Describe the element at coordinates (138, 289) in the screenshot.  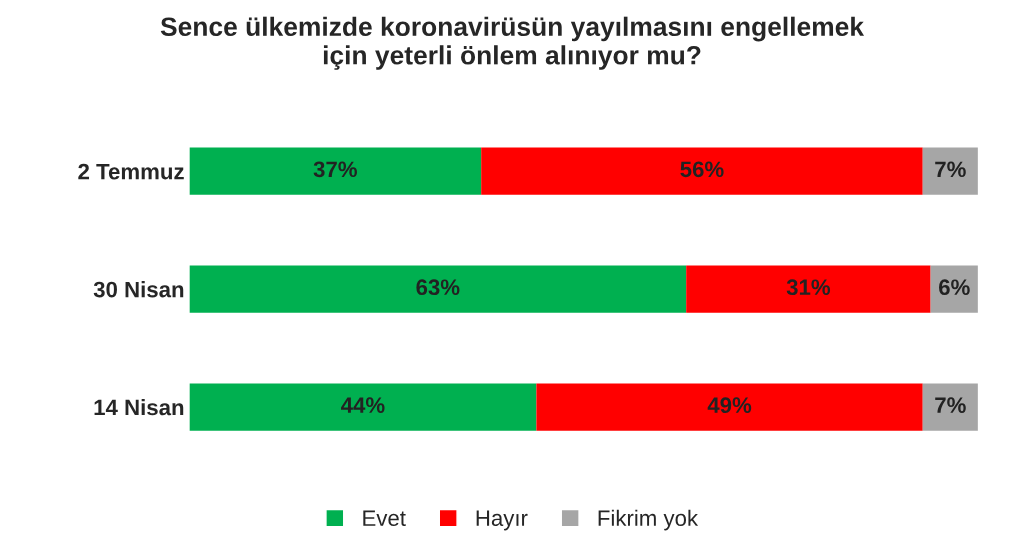
I see `y-tick-label: 30 Nisan` at that location.